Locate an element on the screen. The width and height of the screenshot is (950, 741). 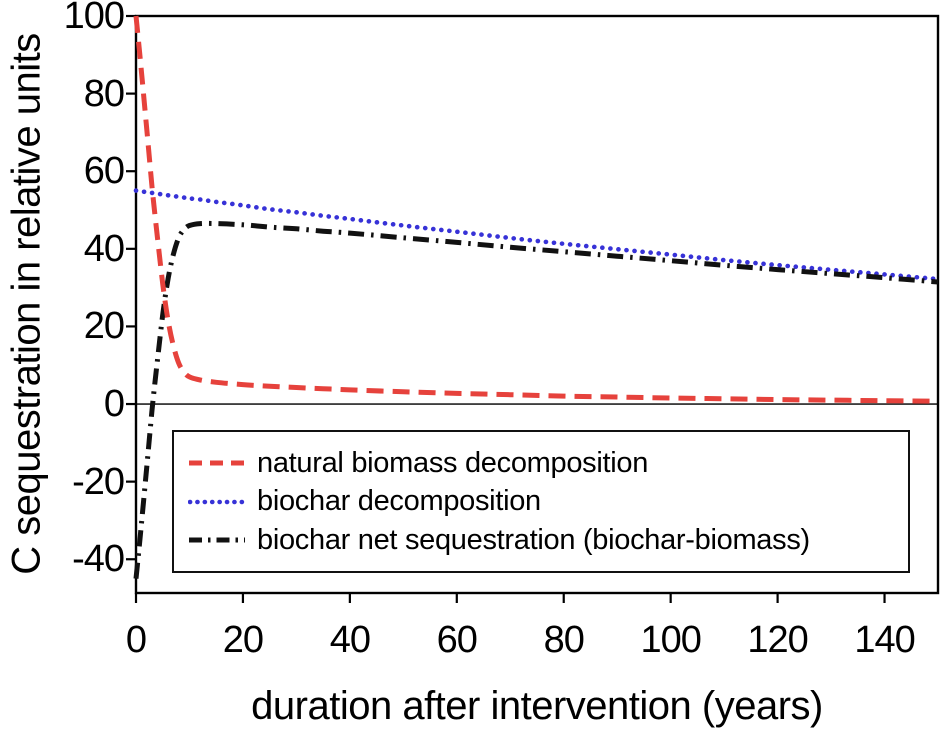
x-tick-label: 0 is located at coordinates (136, 640).